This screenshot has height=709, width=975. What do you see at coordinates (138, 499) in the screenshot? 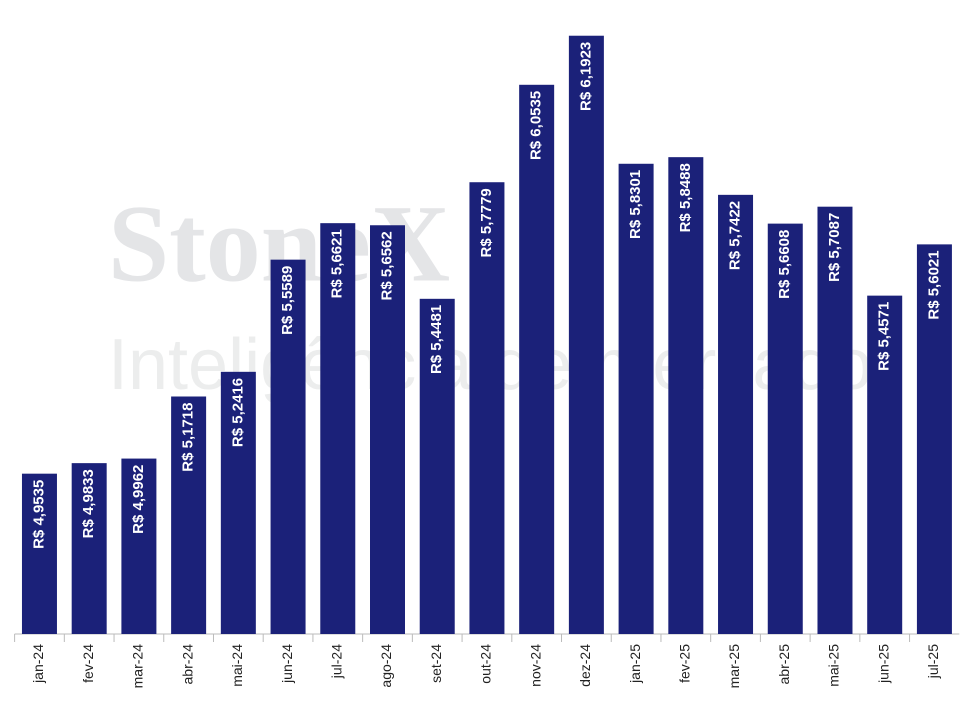
I see `value-label: R$ 4,9962` at bounding box center [138, 499].